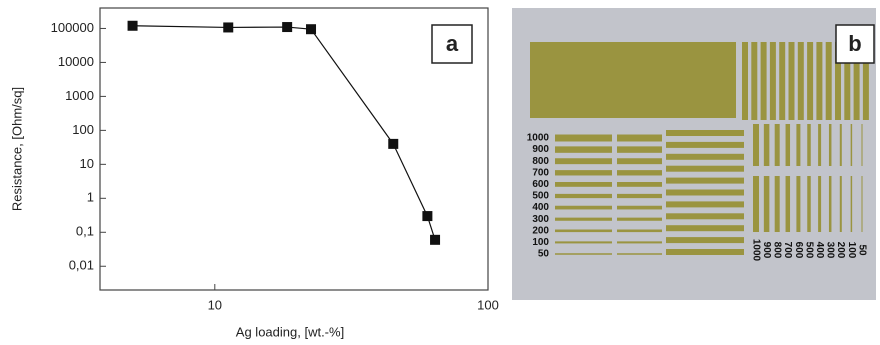 The image size is (880, 345). I want to click on row-label: 200, so click(540, 230).